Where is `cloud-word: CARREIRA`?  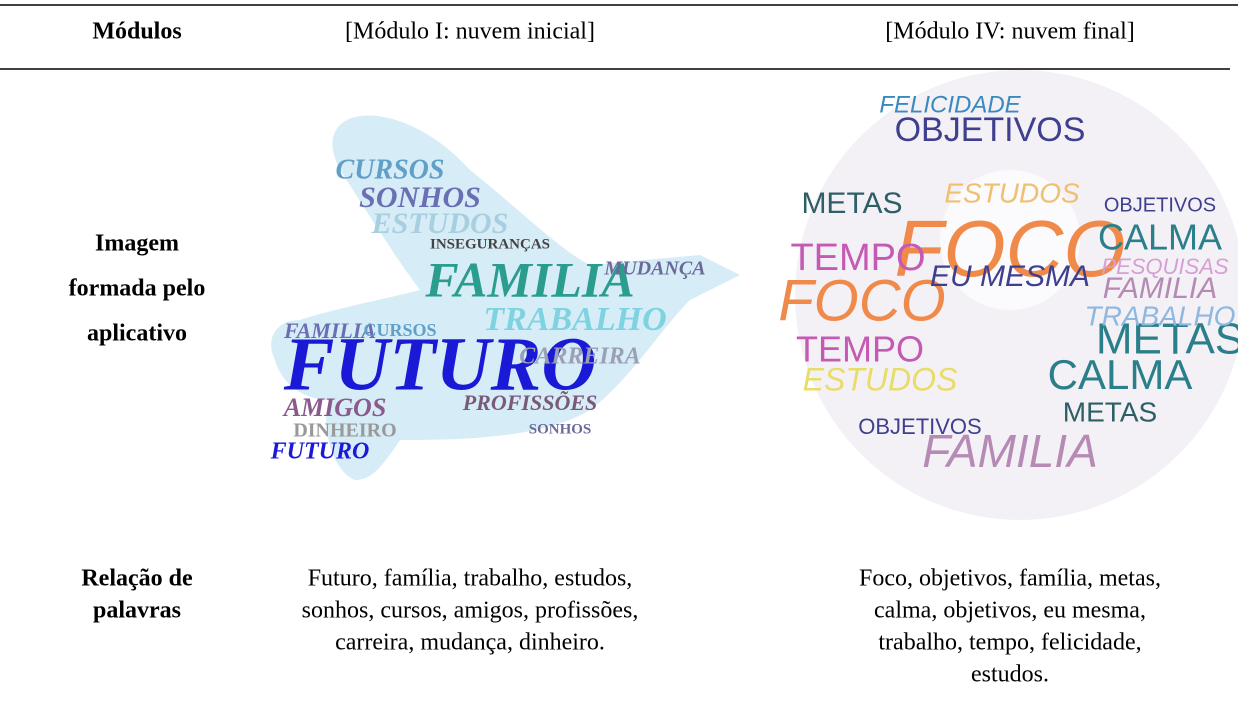
cloud-word: CARREIRA is located at coordinates (579, 357).